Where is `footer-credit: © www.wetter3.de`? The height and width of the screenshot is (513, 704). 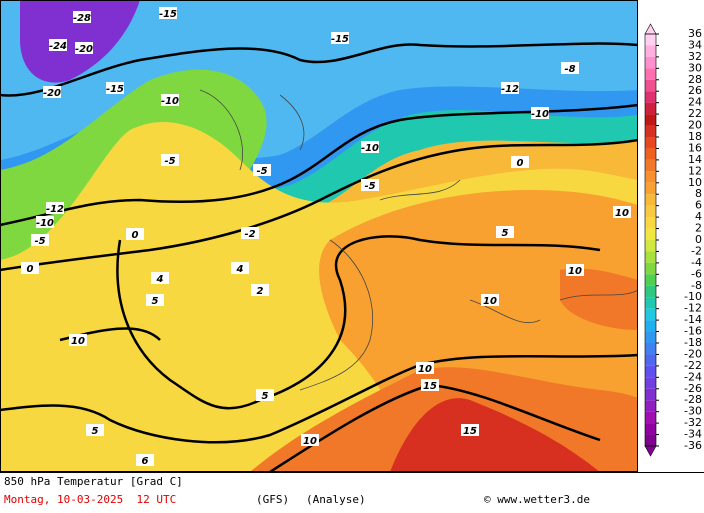 footer-credit: © www.wetter3.de is located at coordinates (537, 499).